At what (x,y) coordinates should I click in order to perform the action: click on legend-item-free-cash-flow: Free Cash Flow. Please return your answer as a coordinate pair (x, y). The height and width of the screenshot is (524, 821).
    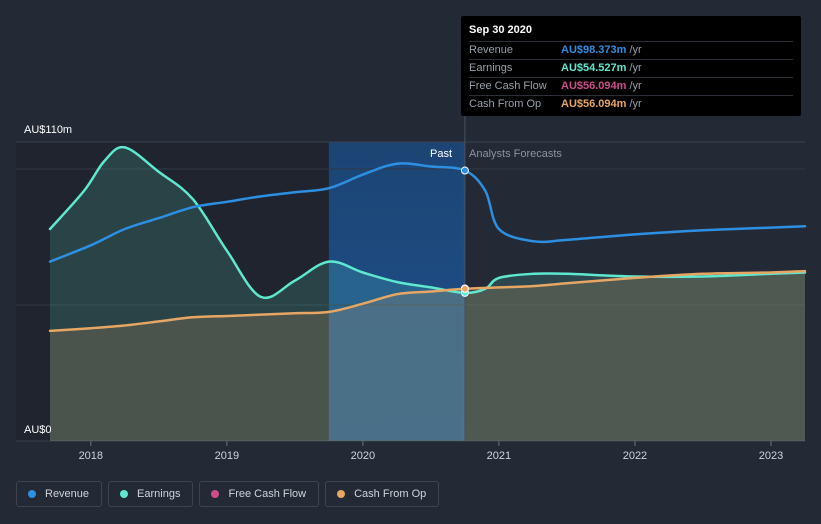
    Looking at the image, I should click on (259, 494).